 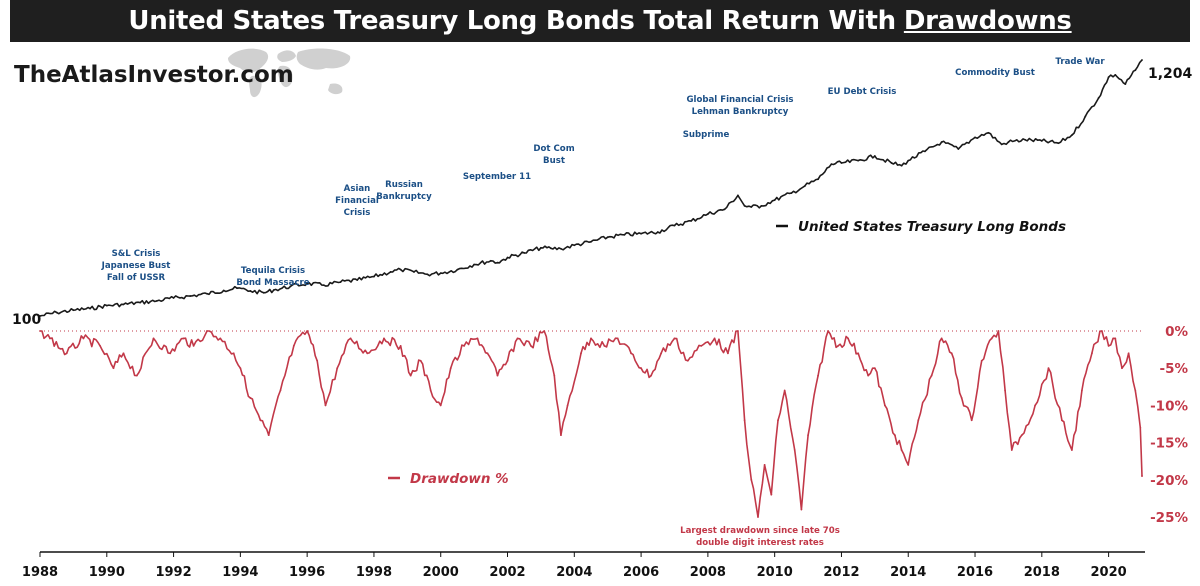 I want to click on annotation-line: Subprime, so click(x=706, y=135).